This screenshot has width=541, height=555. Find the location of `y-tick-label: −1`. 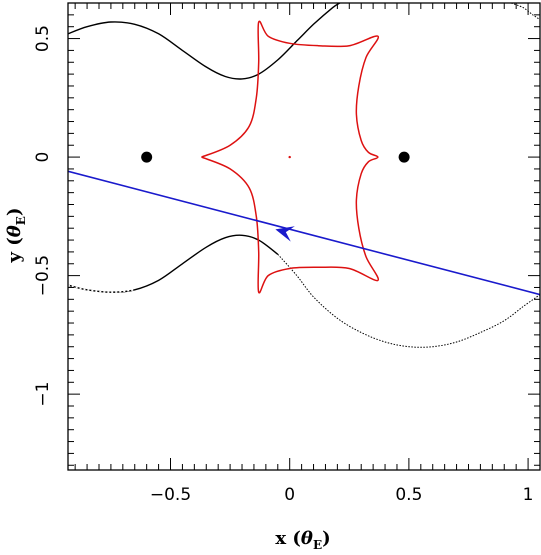

y-tick-label: −1 is located at coordinates (43, 394).